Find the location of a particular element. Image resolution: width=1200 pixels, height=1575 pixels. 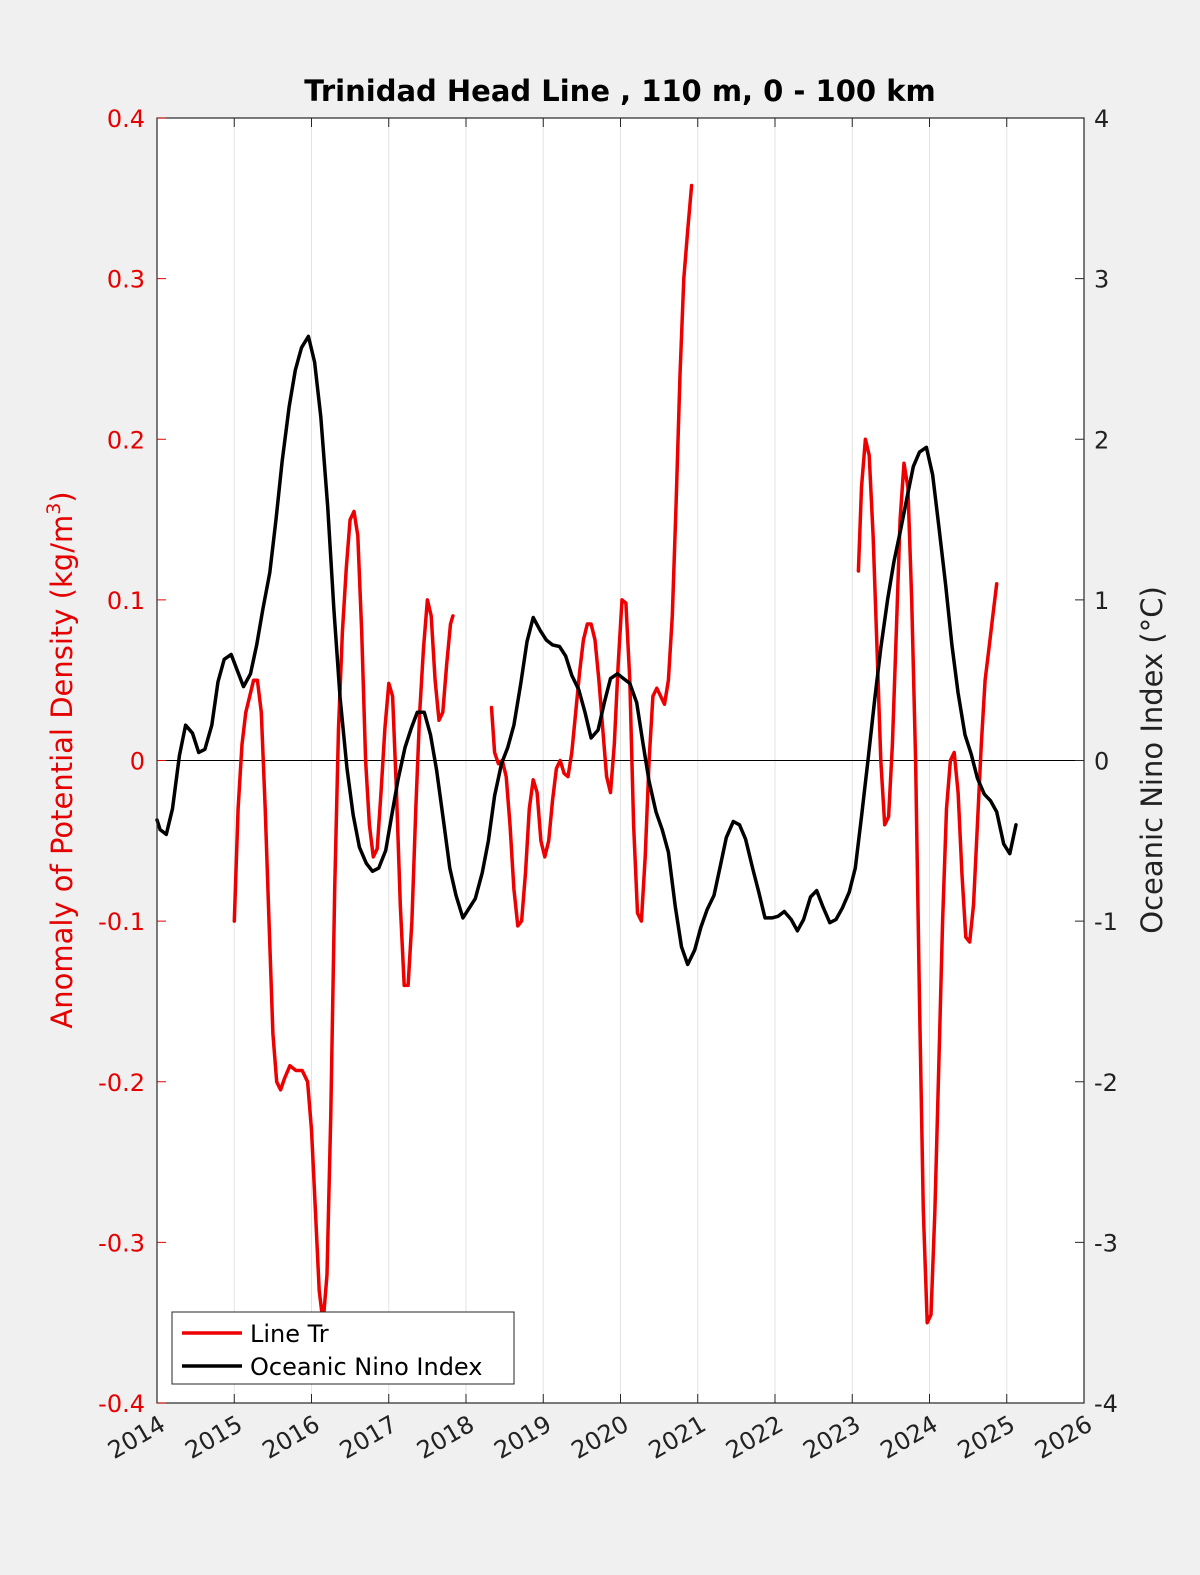

x-tick-label: 2019 is located at coordinates (522, 1437).